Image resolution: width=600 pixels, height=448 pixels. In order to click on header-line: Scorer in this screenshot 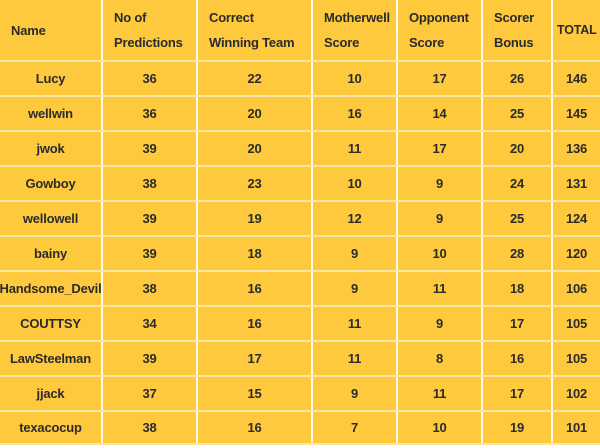, I will do `click(514, 17)`.